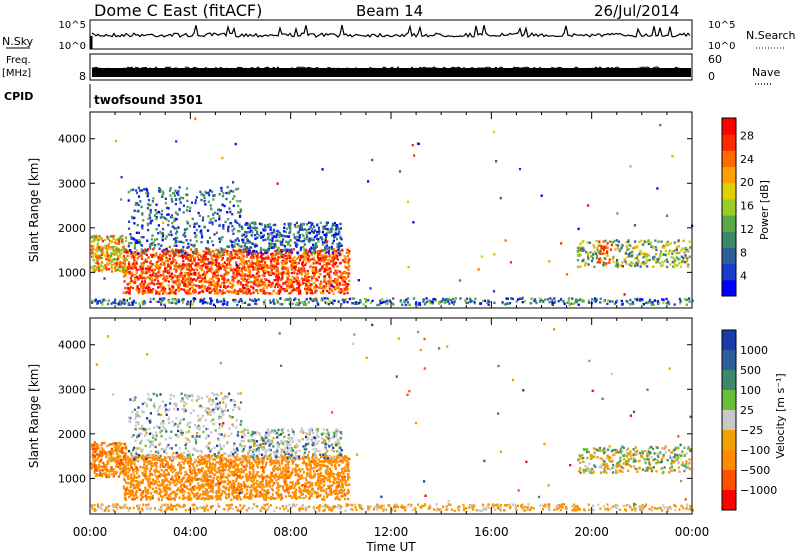  I want to click on freq-trace, so click(391, 72).